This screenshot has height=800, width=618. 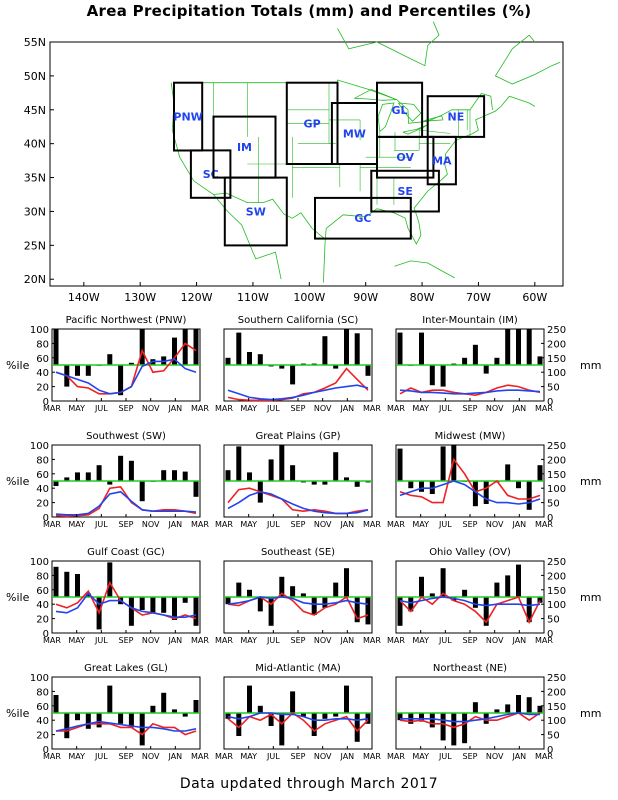 I want to click on region-label-gp: GP, so click(x=312, y=123).